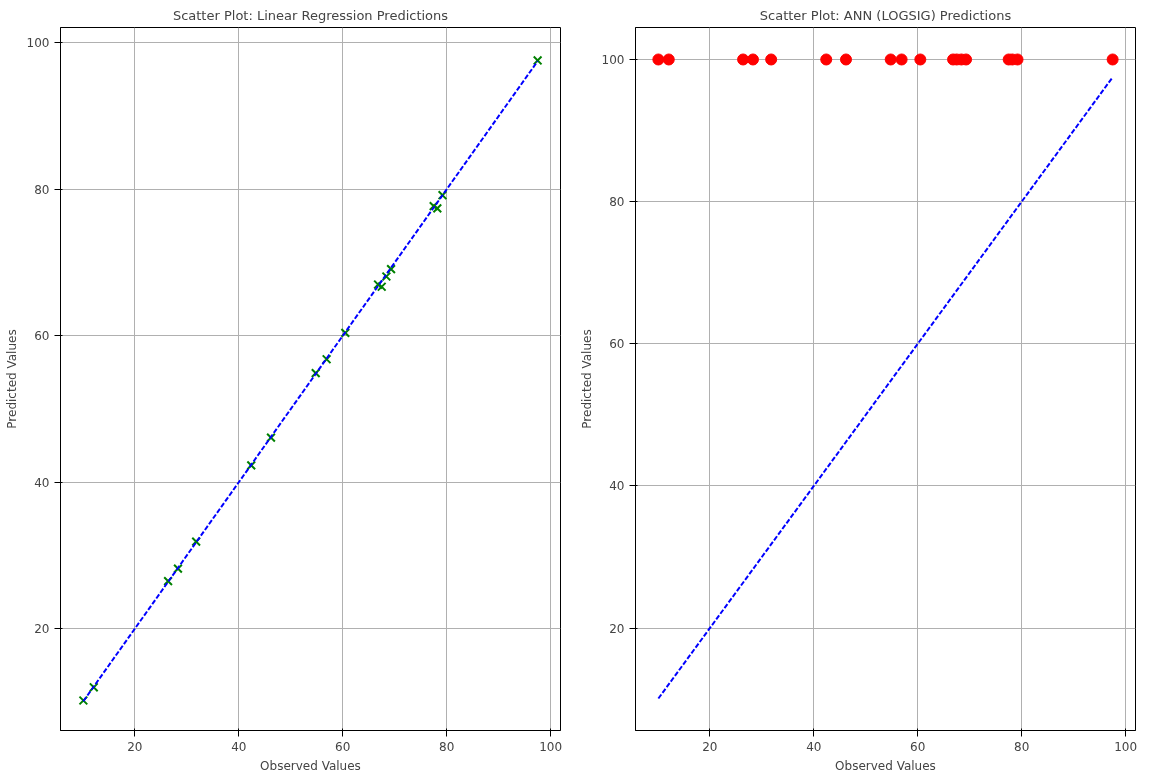 The image size is (1159, 781). Describe the element at coordinates (885, 15) in the screenshot. I see `chart-title: Scatter Plot: ANN (LOGSIG) Predictions` at that location.